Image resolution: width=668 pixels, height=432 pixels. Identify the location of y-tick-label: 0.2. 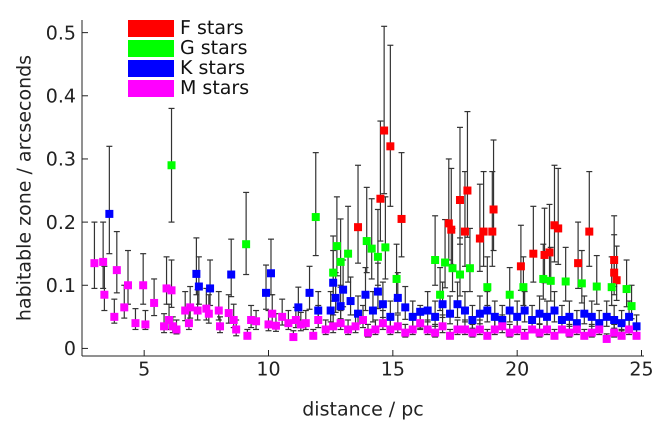
(61, 223).